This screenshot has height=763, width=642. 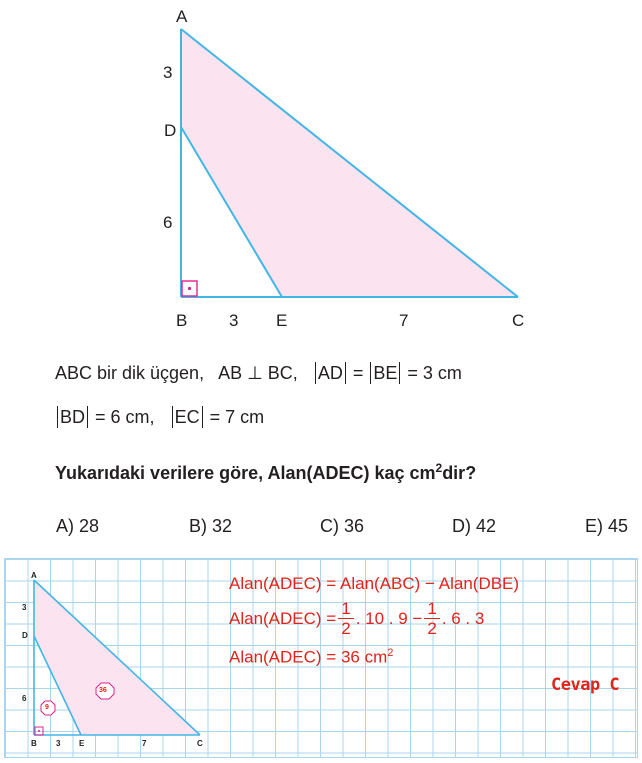 I want to click on vertex-label-d: D, so click(x=170, y=130).